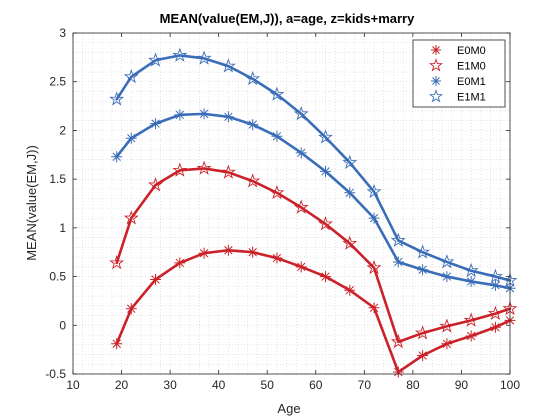 The image size is (560, 420). What do you see at coordinates (62, 130) in the screenshot?
I see `y-tick-label: 2` at bounding box center [62, 130].